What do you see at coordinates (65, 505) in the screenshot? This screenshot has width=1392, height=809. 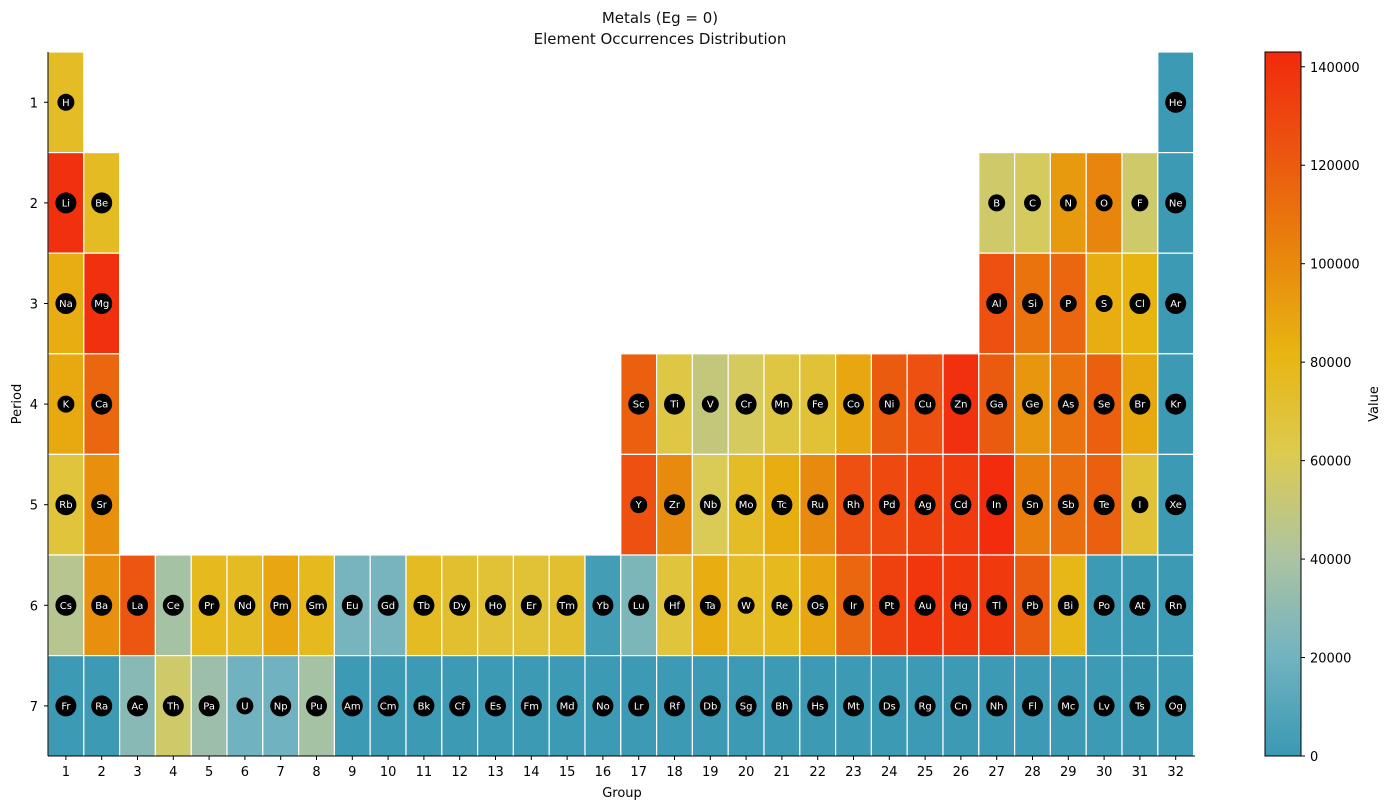 I see `symbol-rb: Rb` at bounding box center [65, 505].